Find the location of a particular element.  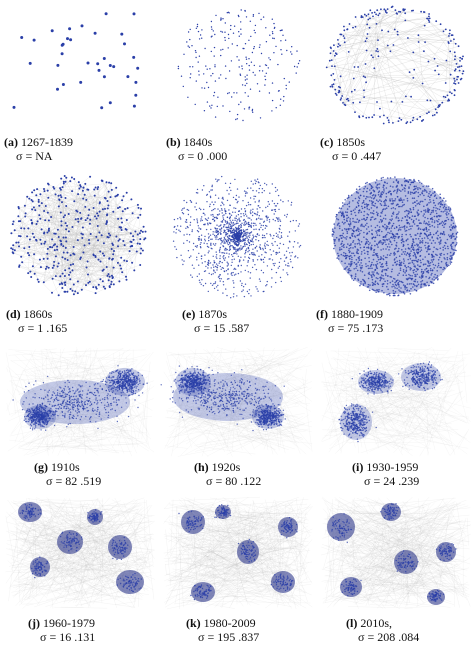

network-graph-f is located at coordinates (395, 236).